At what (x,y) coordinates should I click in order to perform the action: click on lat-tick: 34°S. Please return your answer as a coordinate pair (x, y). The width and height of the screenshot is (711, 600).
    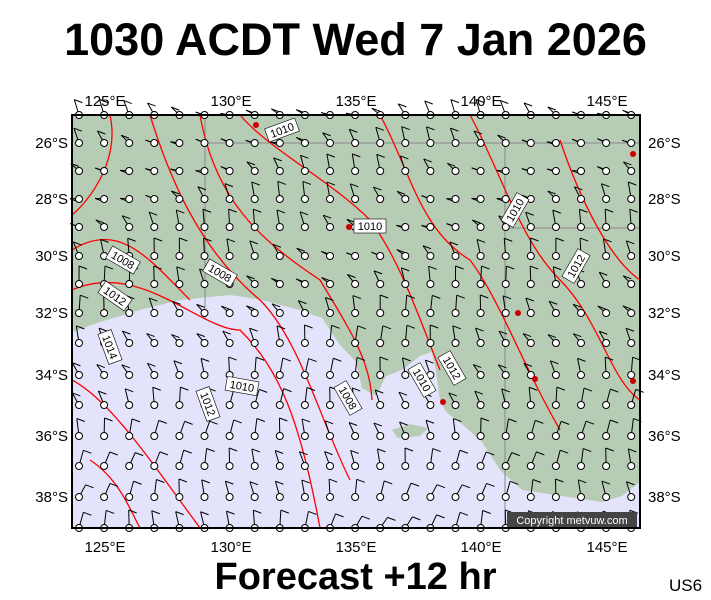
    Looking at the image, I should click on (664, 375).